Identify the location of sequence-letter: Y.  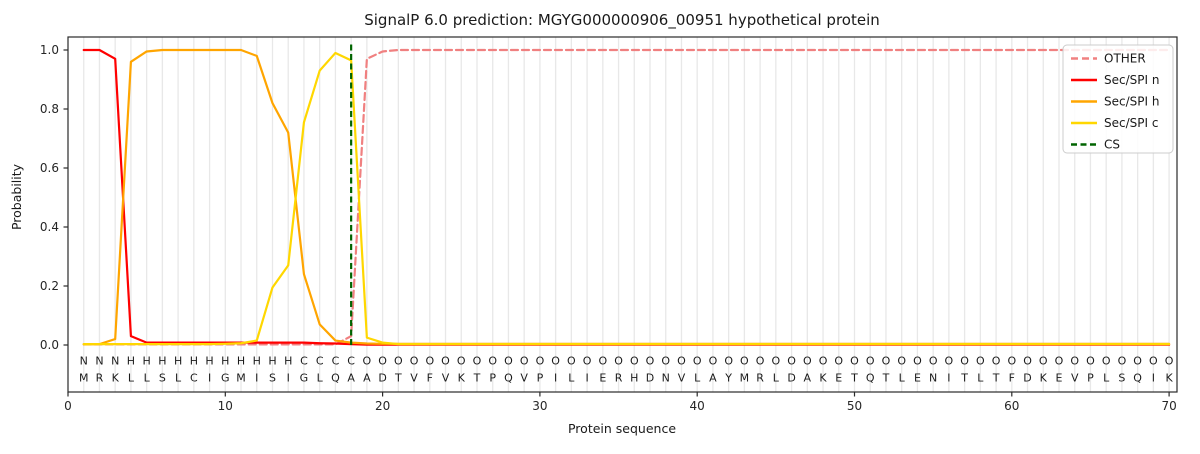
(728, 378).